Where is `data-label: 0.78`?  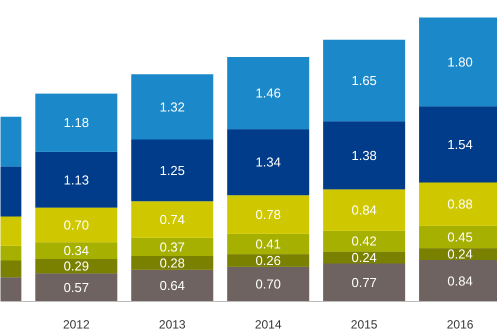
data-label: 0.78 is located at coordinates (268, 214).